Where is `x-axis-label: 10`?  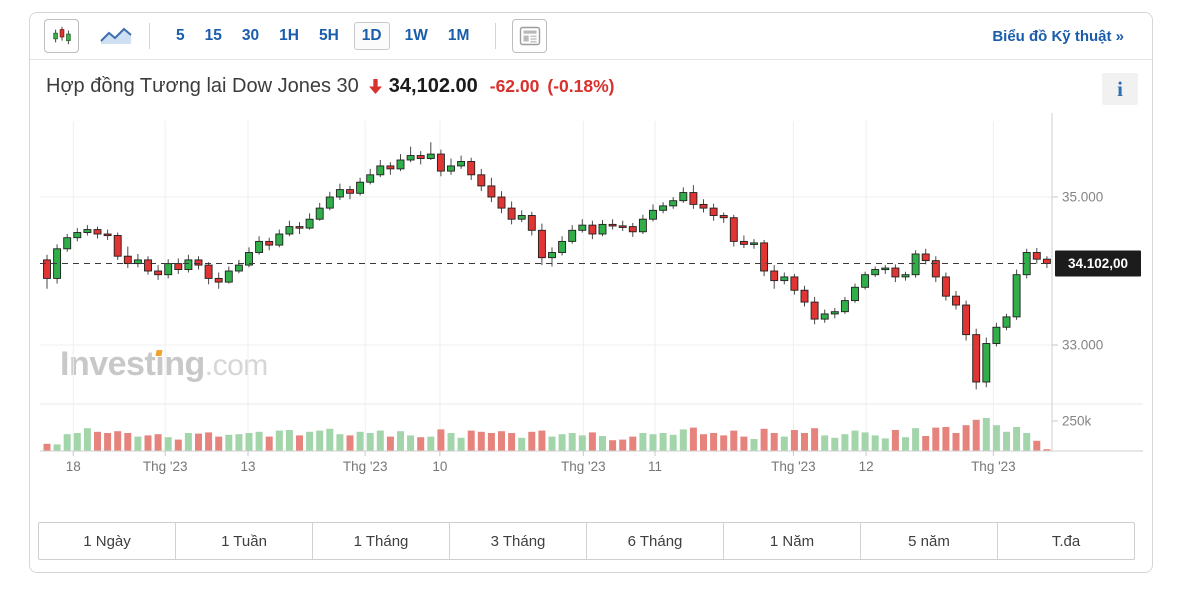 x-axis-label: 10 is located at coordinates (439, 466).